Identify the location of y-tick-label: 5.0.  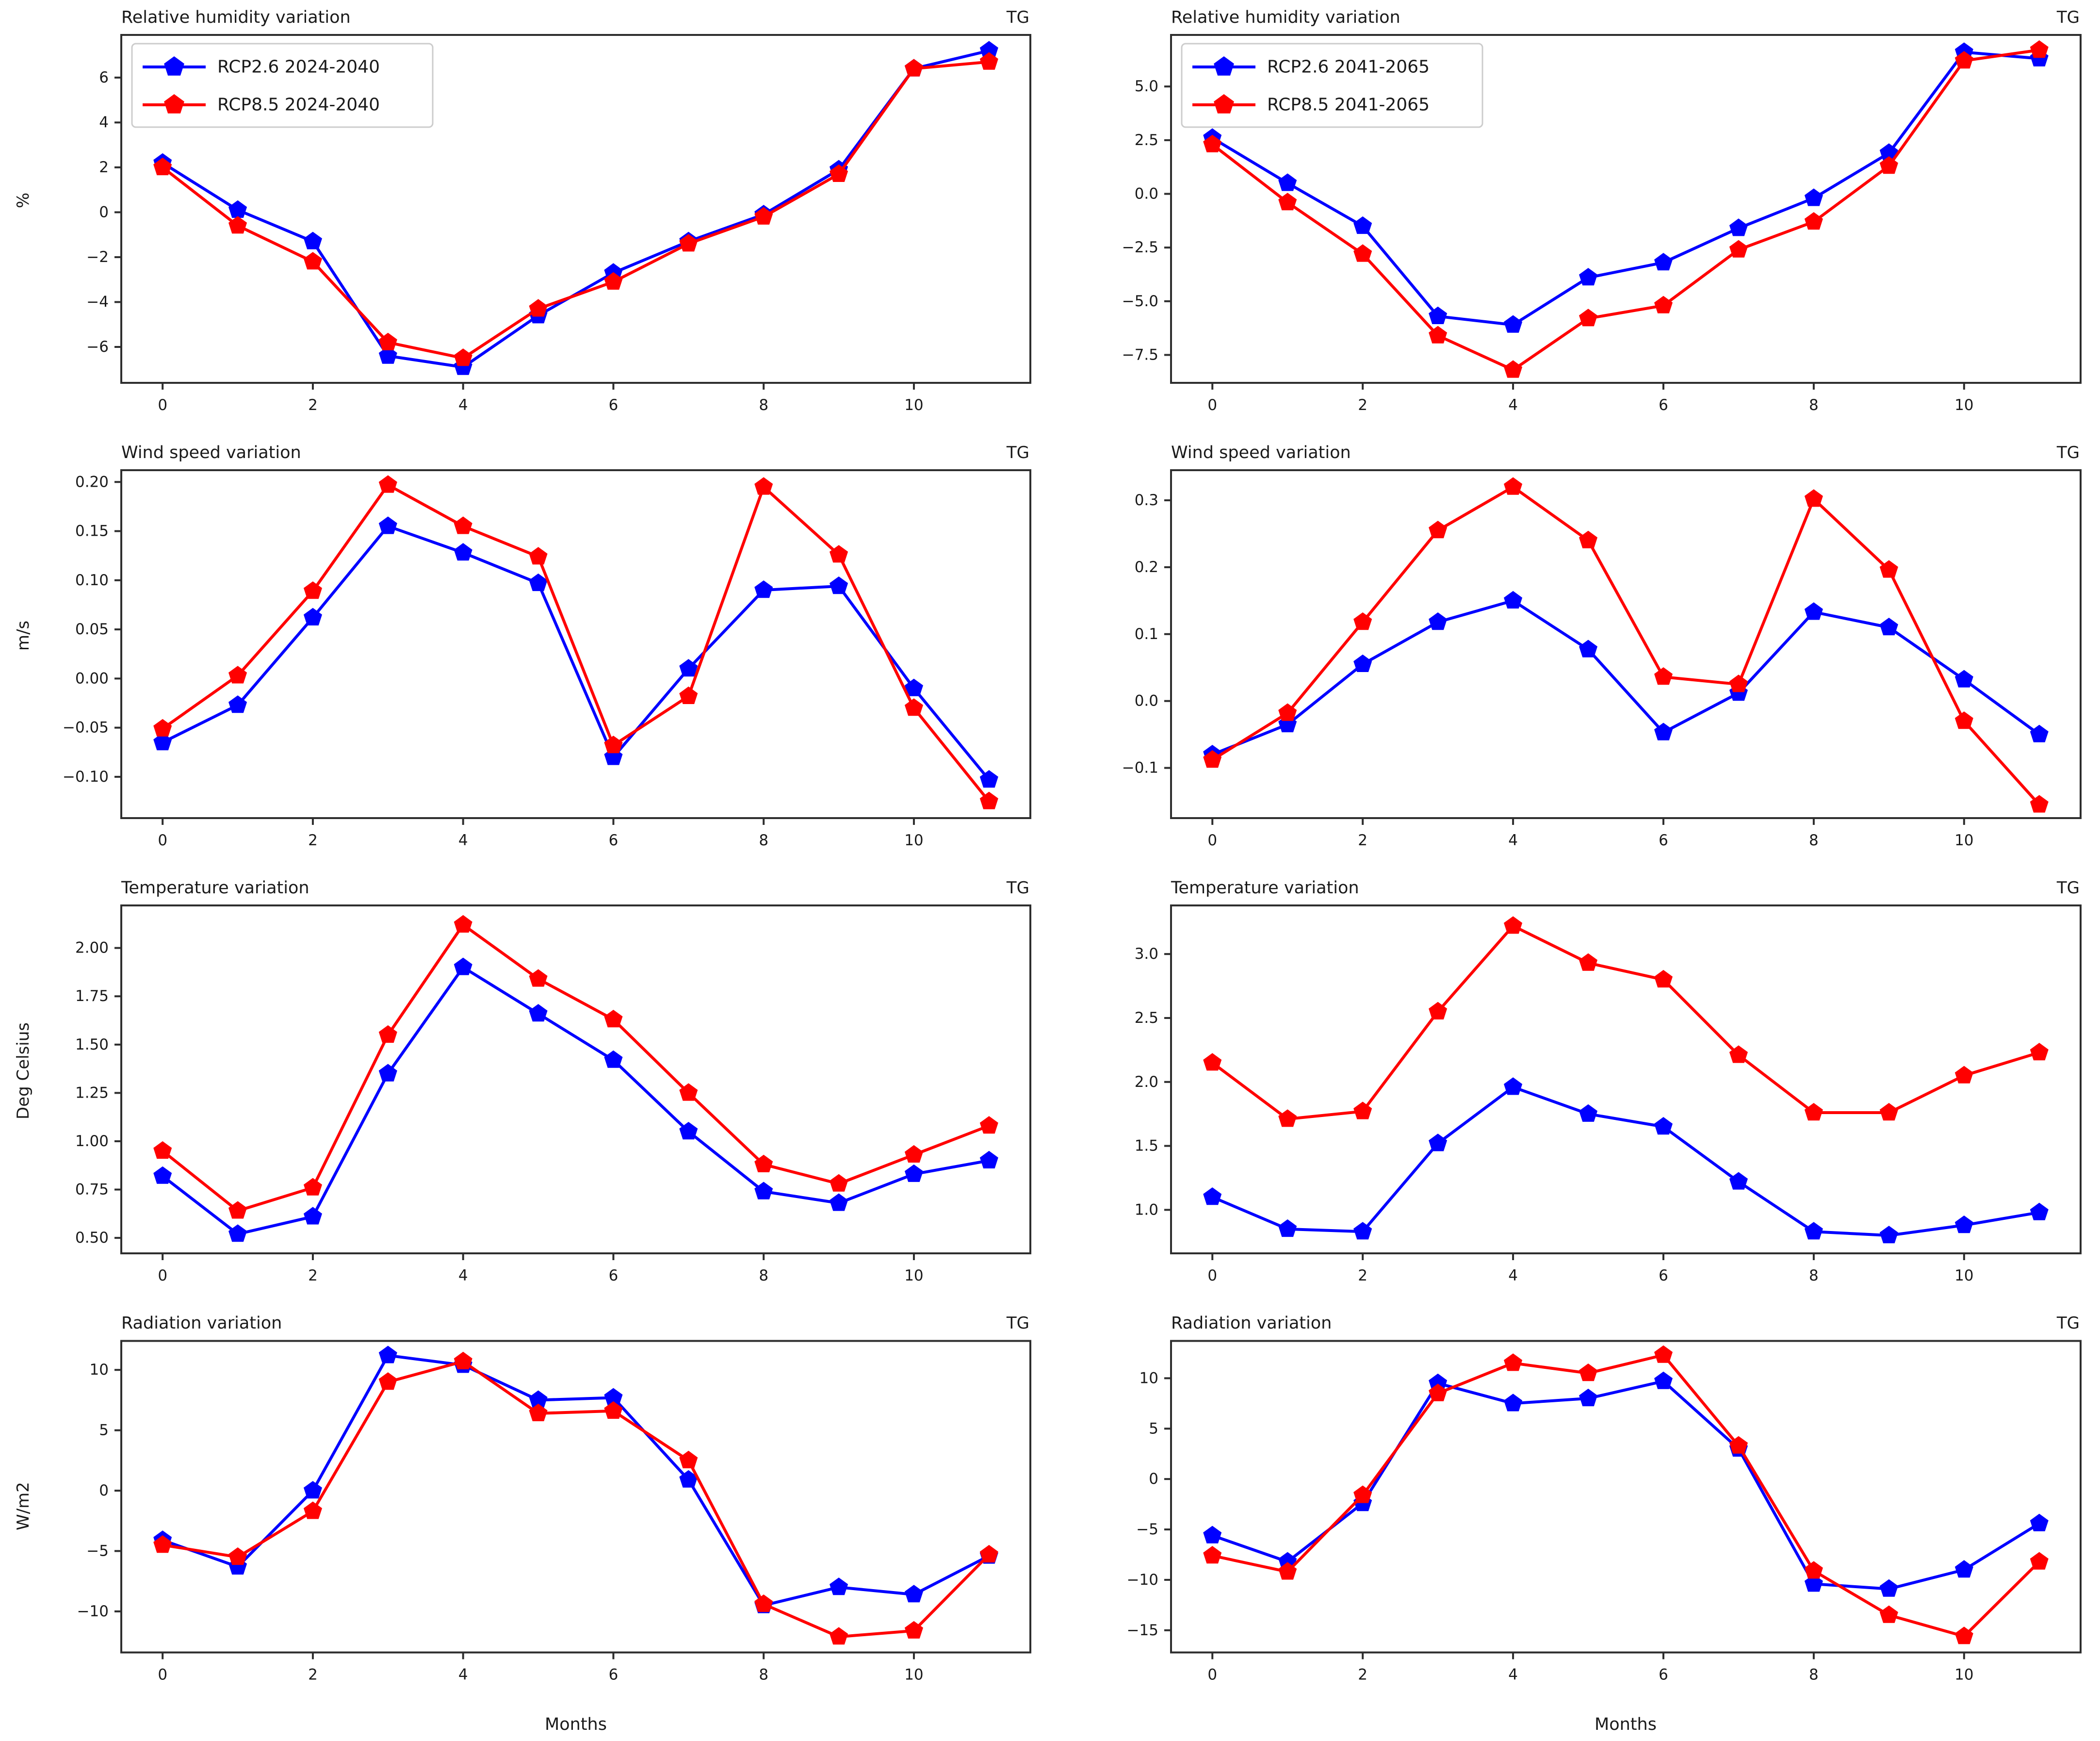
(1146, 86).